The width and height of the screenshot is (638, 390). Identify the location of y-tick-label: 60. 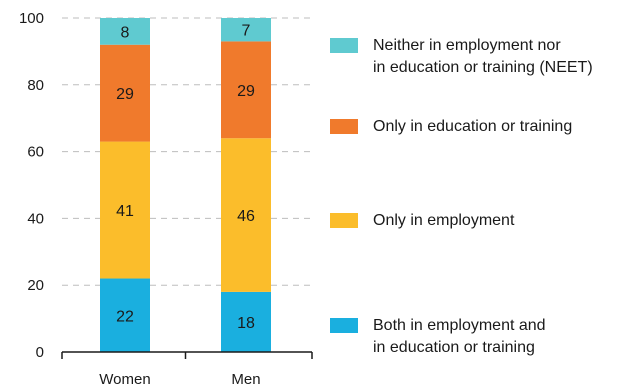
(35, 152).